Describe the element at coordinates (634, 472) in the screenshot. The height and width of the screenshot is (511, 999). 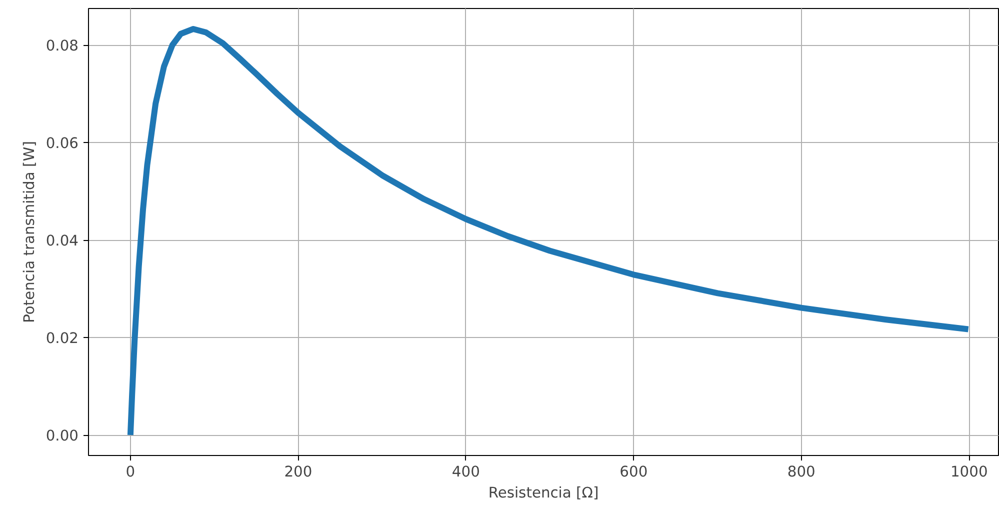
I see `x-tick-label: 600` at that location.